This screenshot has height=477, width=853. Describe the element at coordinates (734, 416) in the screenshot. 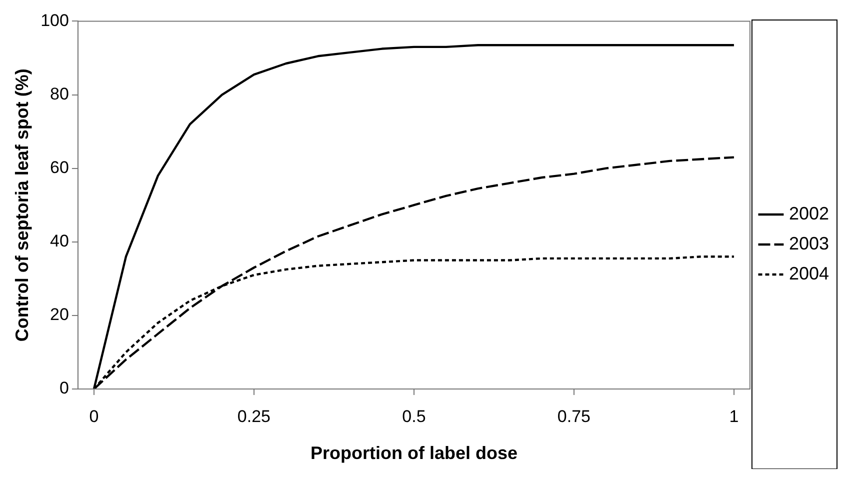

I see `x-tick-label: 1` at that location.